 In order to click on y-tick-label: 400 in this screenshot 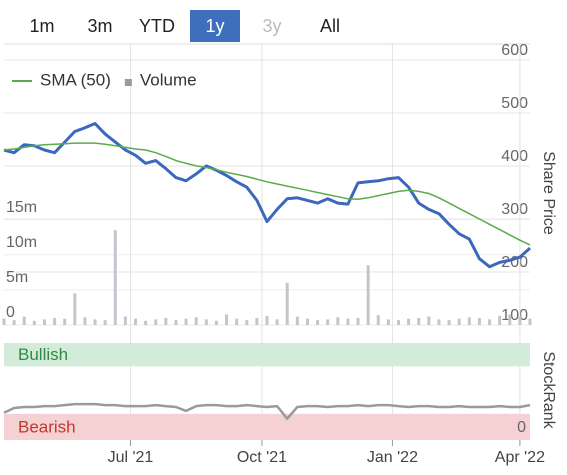, I will do `click(514, 156)`.